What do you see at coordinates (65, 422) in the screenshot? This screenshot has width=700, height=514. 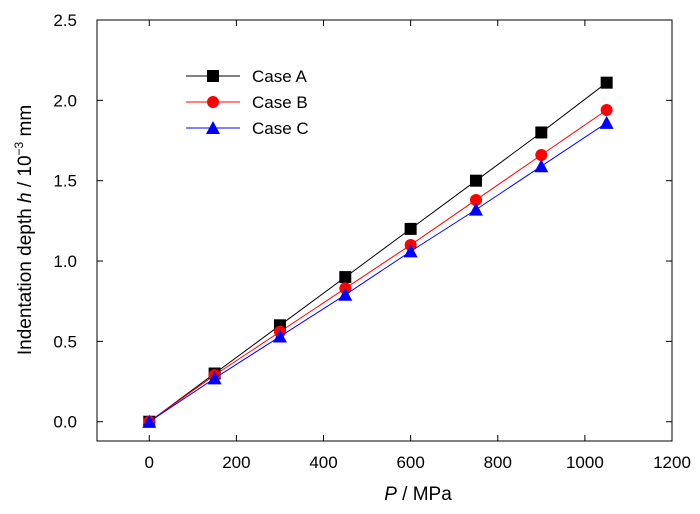 I see `y-tick-label: 0.0` at bounding box center [65, 422].